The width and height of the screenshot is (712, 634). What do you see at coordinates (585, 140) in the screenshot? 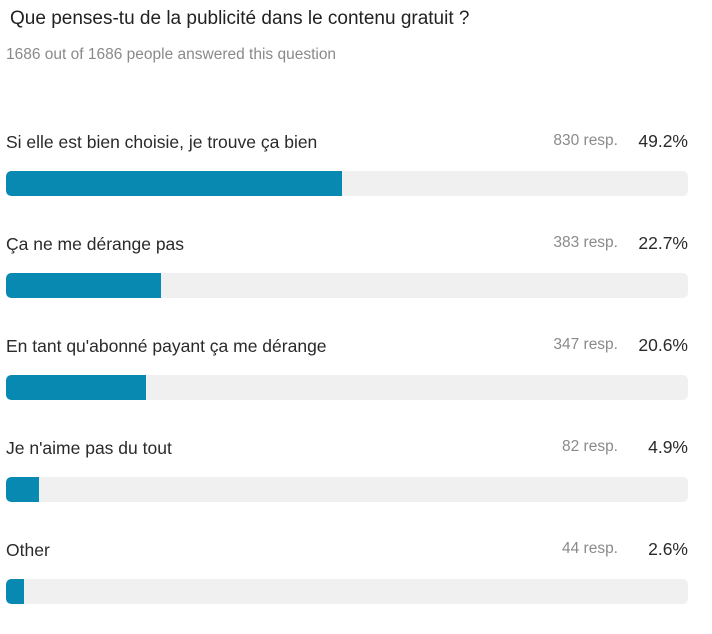
I see `option-responses: 830 resp.` at bounding box center [585, 140].